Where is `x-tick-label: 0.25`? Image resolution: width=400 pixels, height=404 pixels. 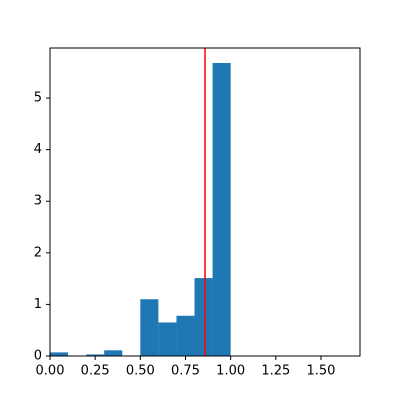 x-tick-label: 0.25 is located at coordinates (95, 371).